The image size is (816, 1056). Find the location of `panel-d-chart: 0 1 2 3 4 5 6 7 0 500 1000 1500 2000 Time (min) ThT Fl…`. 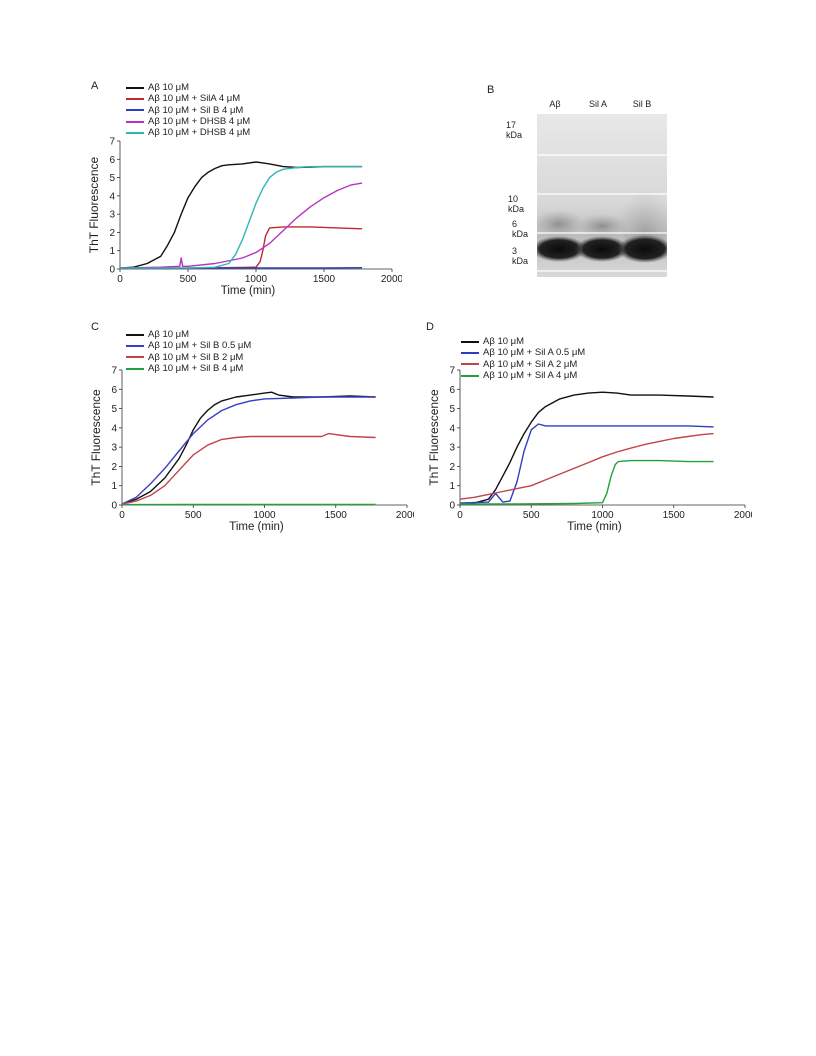

panel-d-chart: 0 1 2 3 4 5 6 7 0 500 1000 1500 2000 Time (min) ThT Fl… is located at coordinates (589, 450).